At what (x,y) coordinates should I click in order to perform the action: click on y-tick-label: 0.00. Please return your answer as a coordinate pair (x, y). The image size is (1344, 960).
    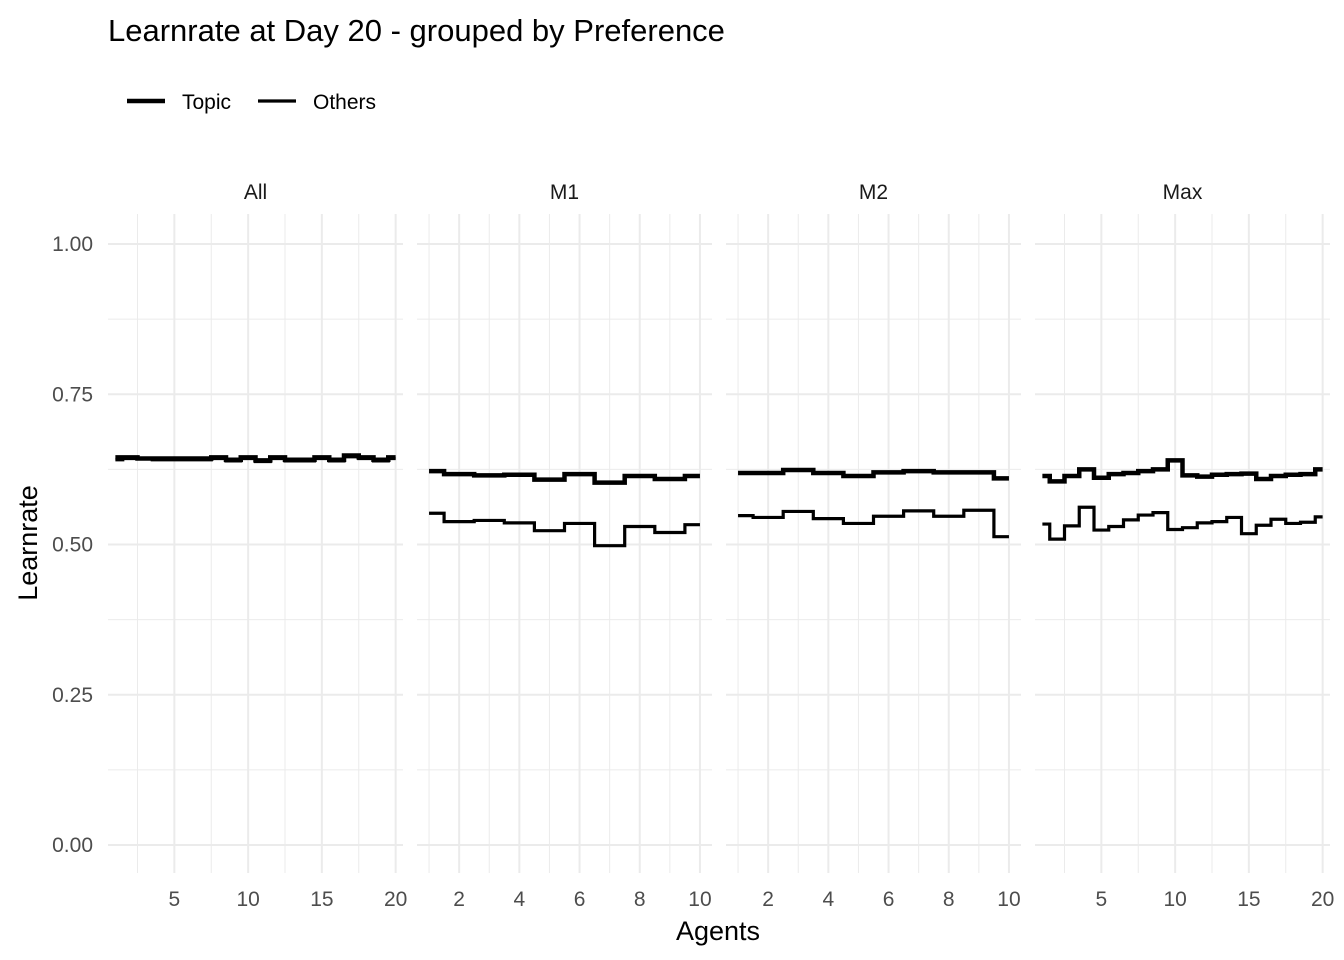
    Looking at the image, I should click on (72, 845).